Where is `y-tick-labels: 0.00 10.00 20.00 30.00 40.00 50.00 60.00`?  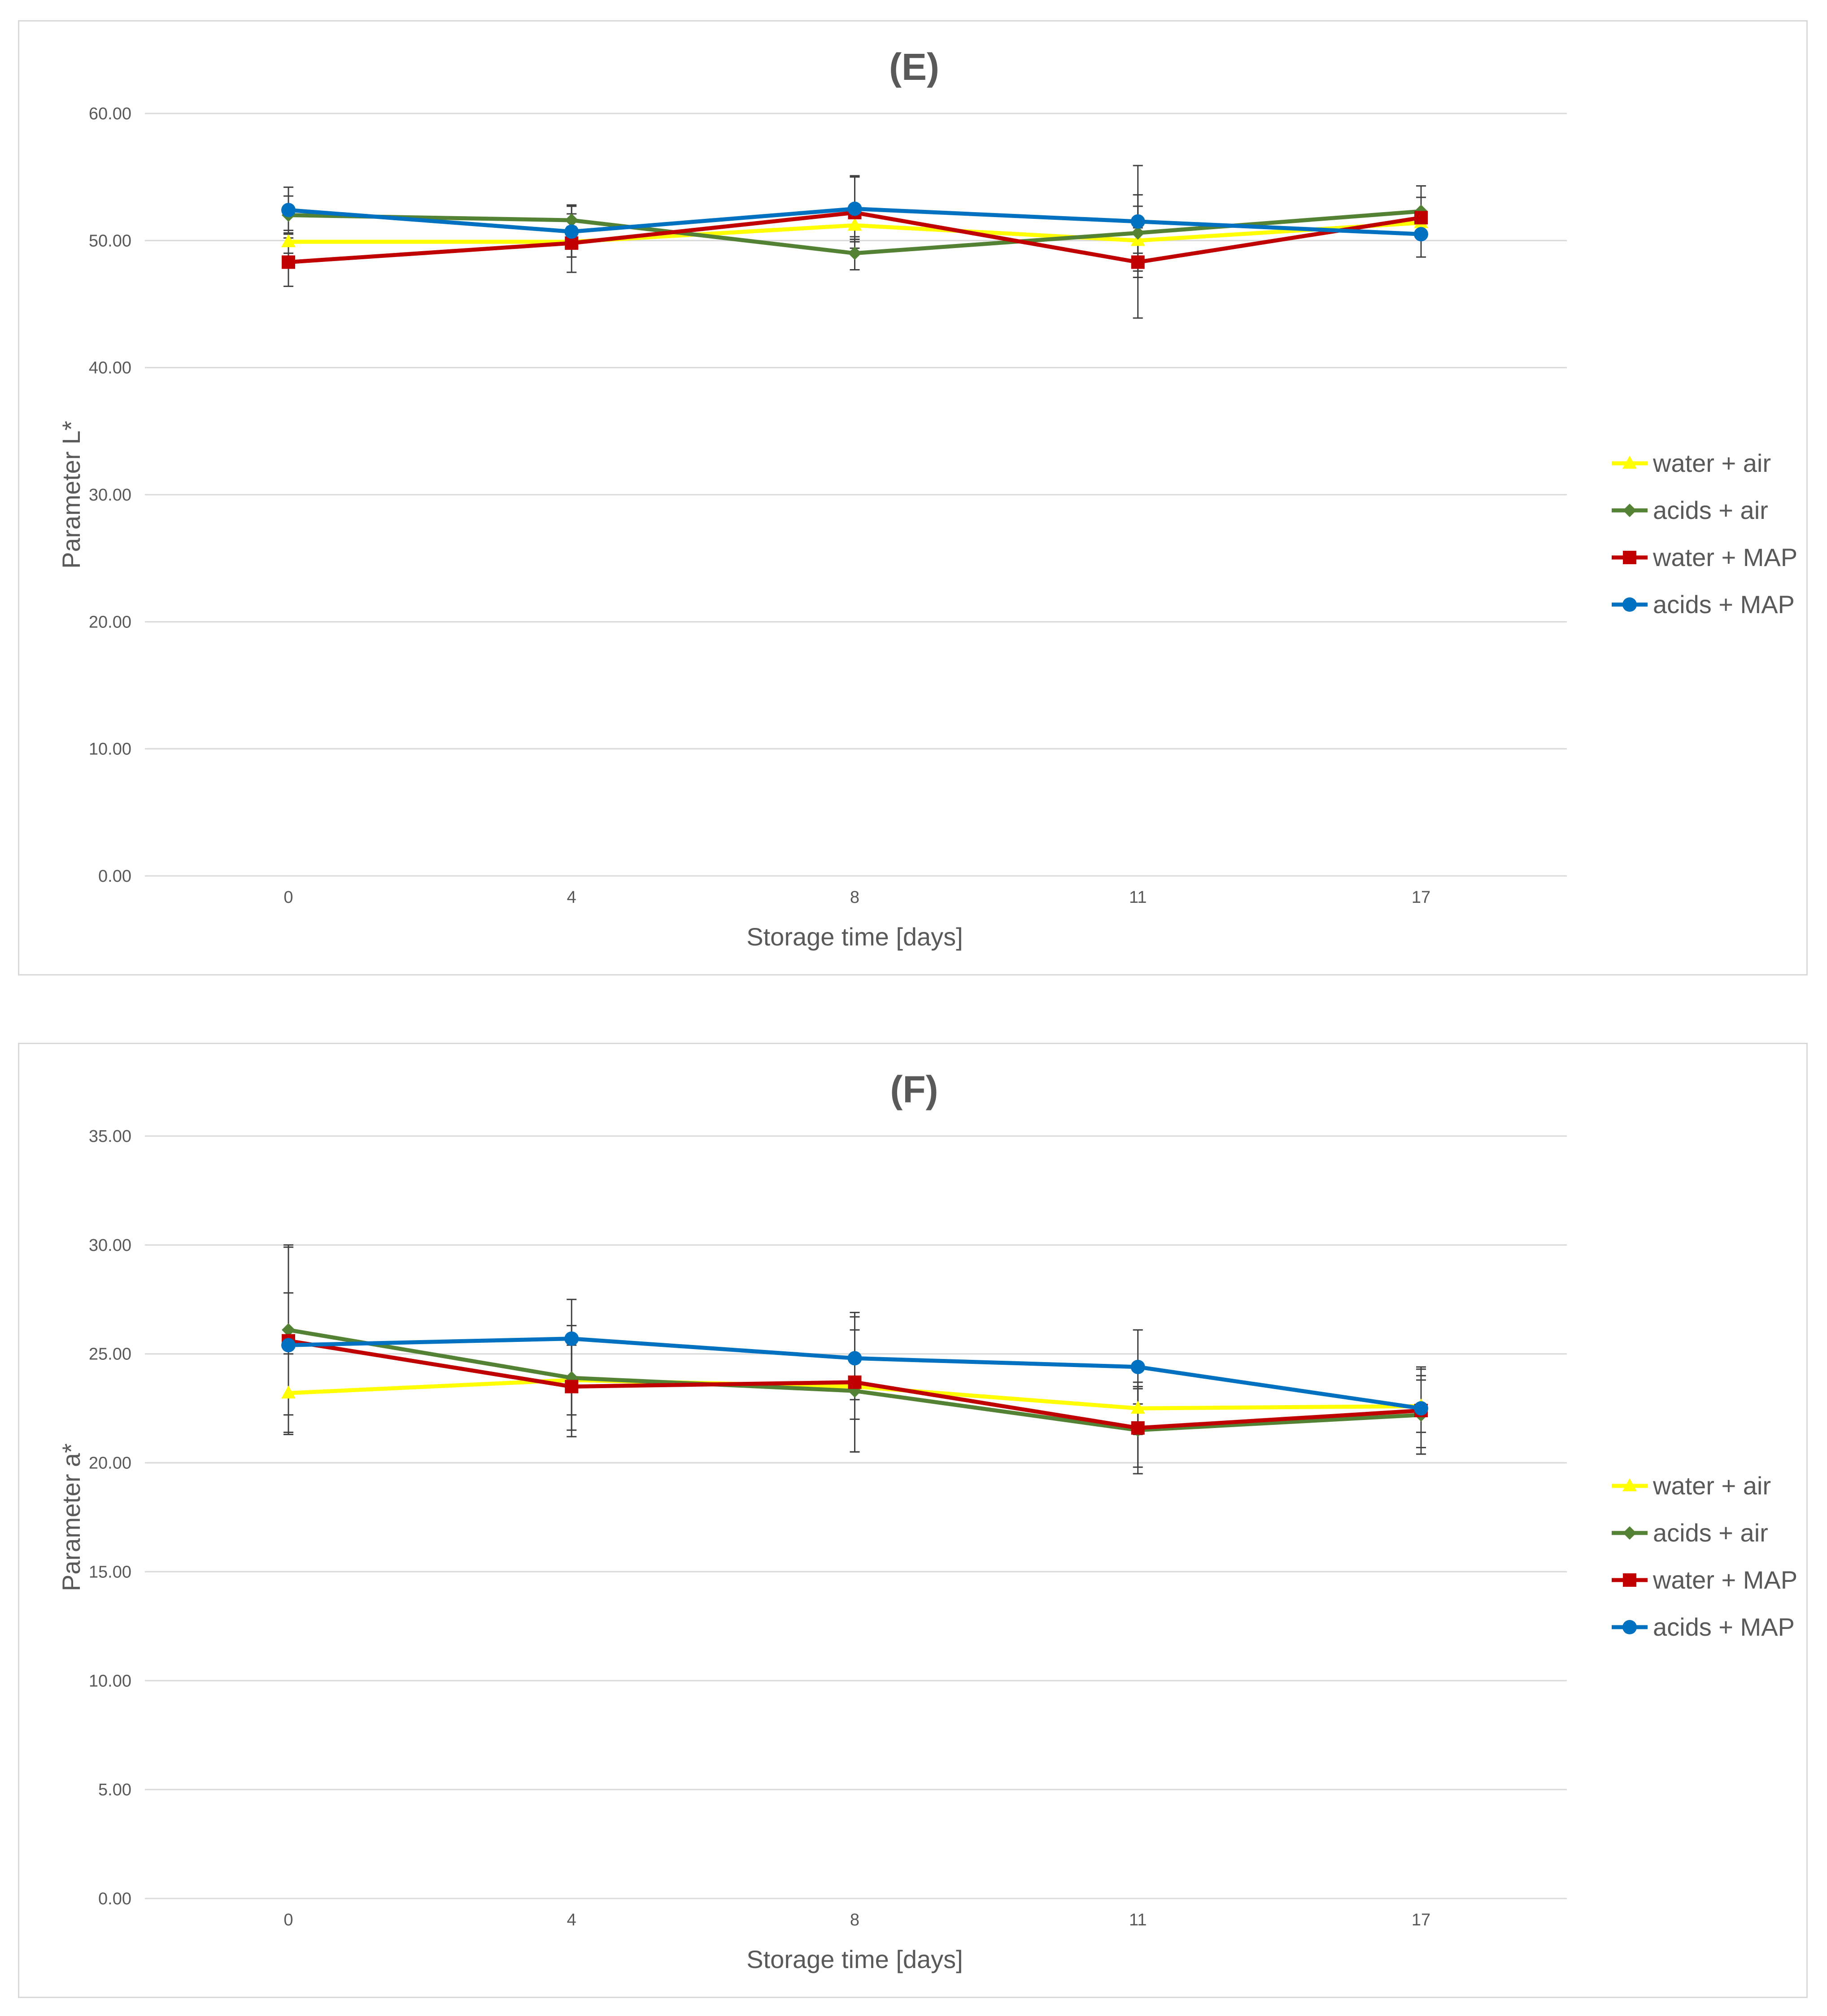
y-tick-labels: 0.00 10.00 20.00 30.00 40.00 50.00 60.00 is located at coordinates (110, 495).